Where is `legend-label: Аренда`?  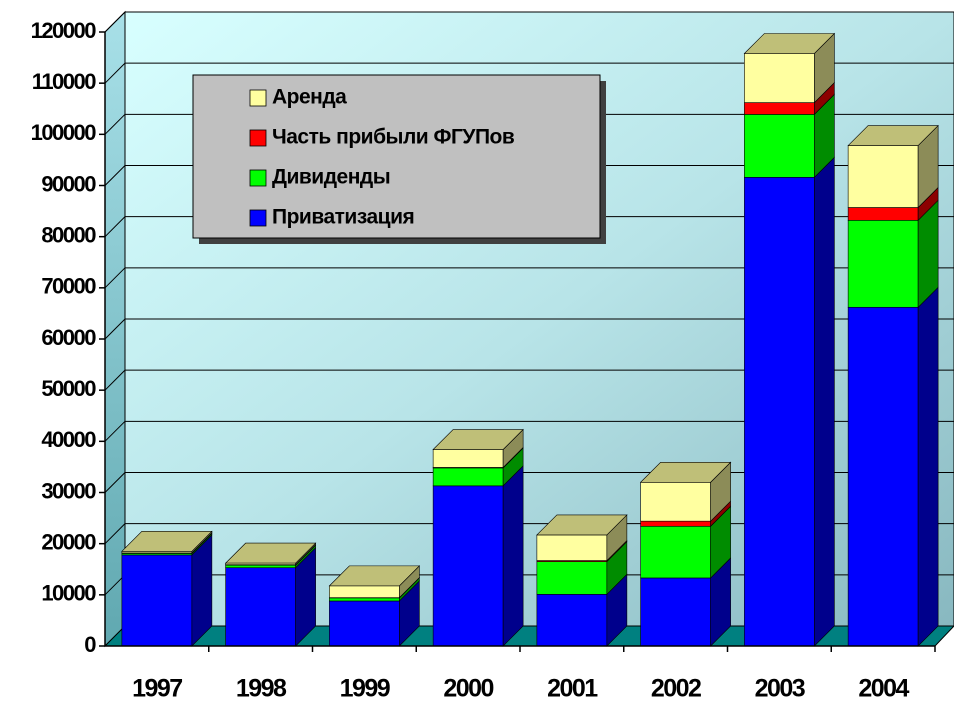
legend-label: Аренда is located at coordinates (309, 97).